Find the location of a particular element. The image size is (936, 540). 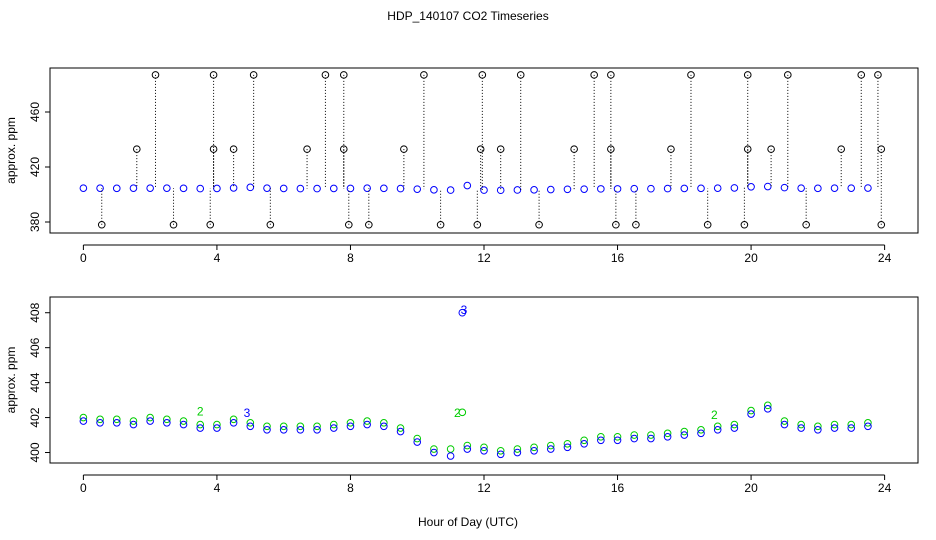

annotation: 3 is located at coordinates (247, 413).